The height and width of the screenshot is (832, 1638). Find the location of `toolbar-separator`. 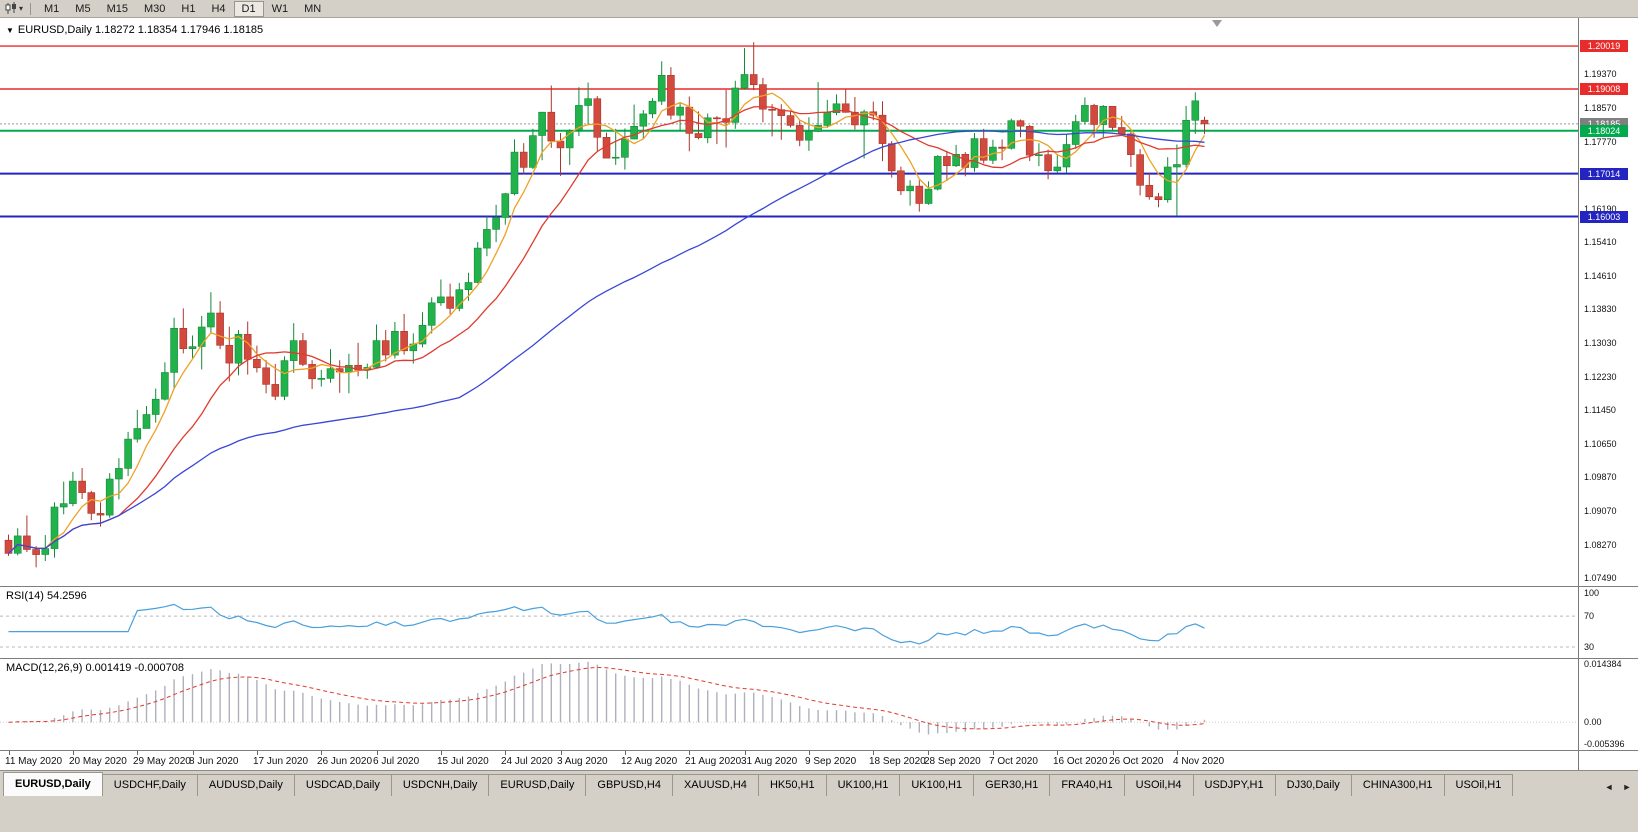

toolbar-separator is located at coordinates (31, 8).